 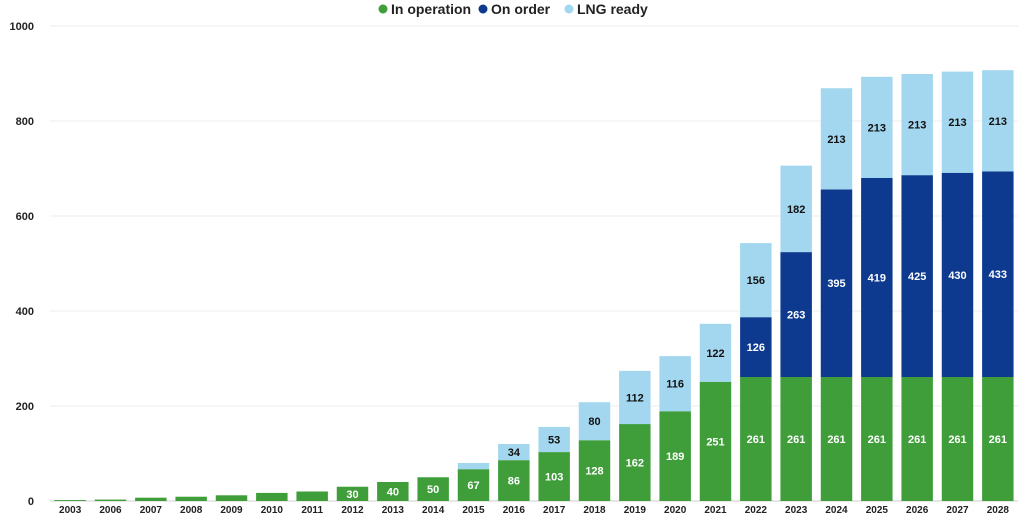 What do you see at coordinates (22, 264) in the screenshot?
I see `y-axis: 0 200 400 600 800 1000` at bounding box center [22, 264].